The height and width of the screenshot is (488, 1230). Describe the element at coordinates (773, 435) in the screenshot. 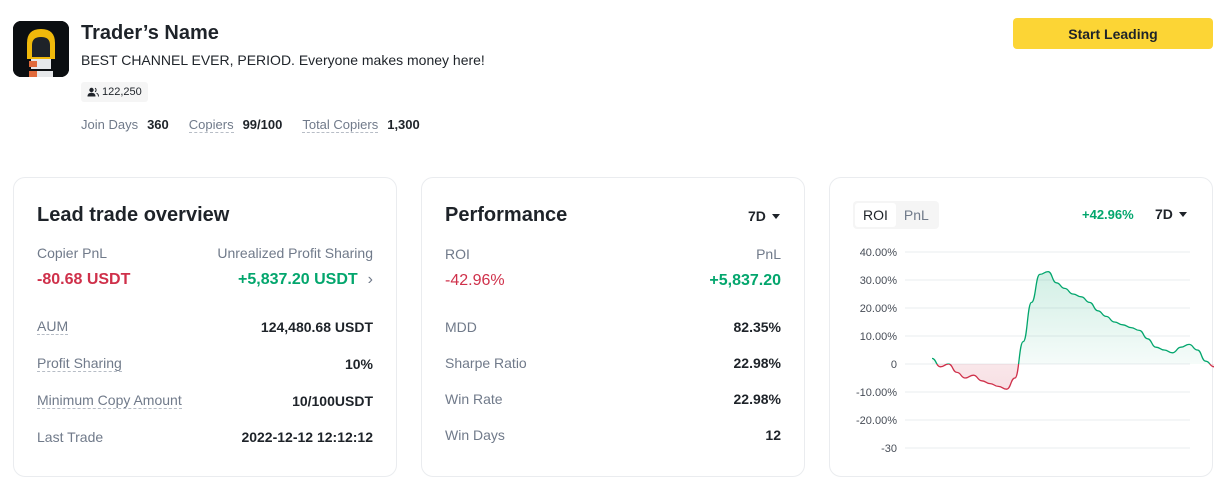

I see `perf-value: 12` at that location.